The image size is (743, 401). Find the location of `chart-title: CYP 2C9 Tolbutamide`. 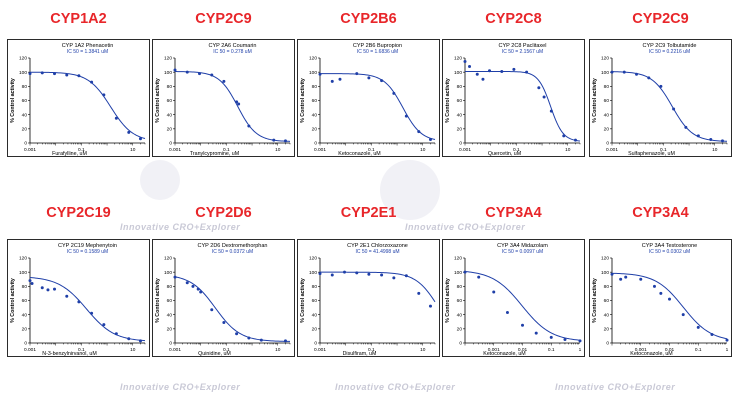

chart-title: CYP 2C9 Tolbutamide is located at coordinates (670, 46).